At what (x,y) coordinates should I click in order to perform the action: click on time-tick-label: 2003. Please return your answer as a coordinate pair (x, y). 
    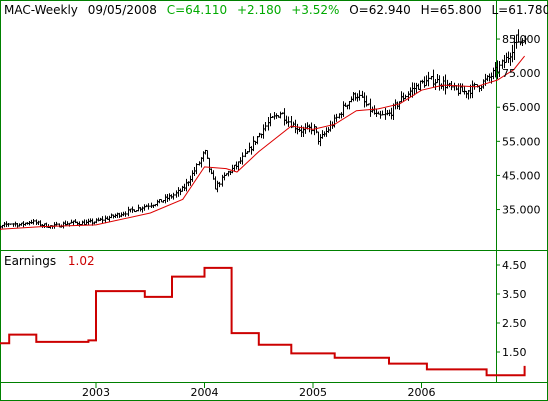
    Looking at the image, I should click on (96, 392).